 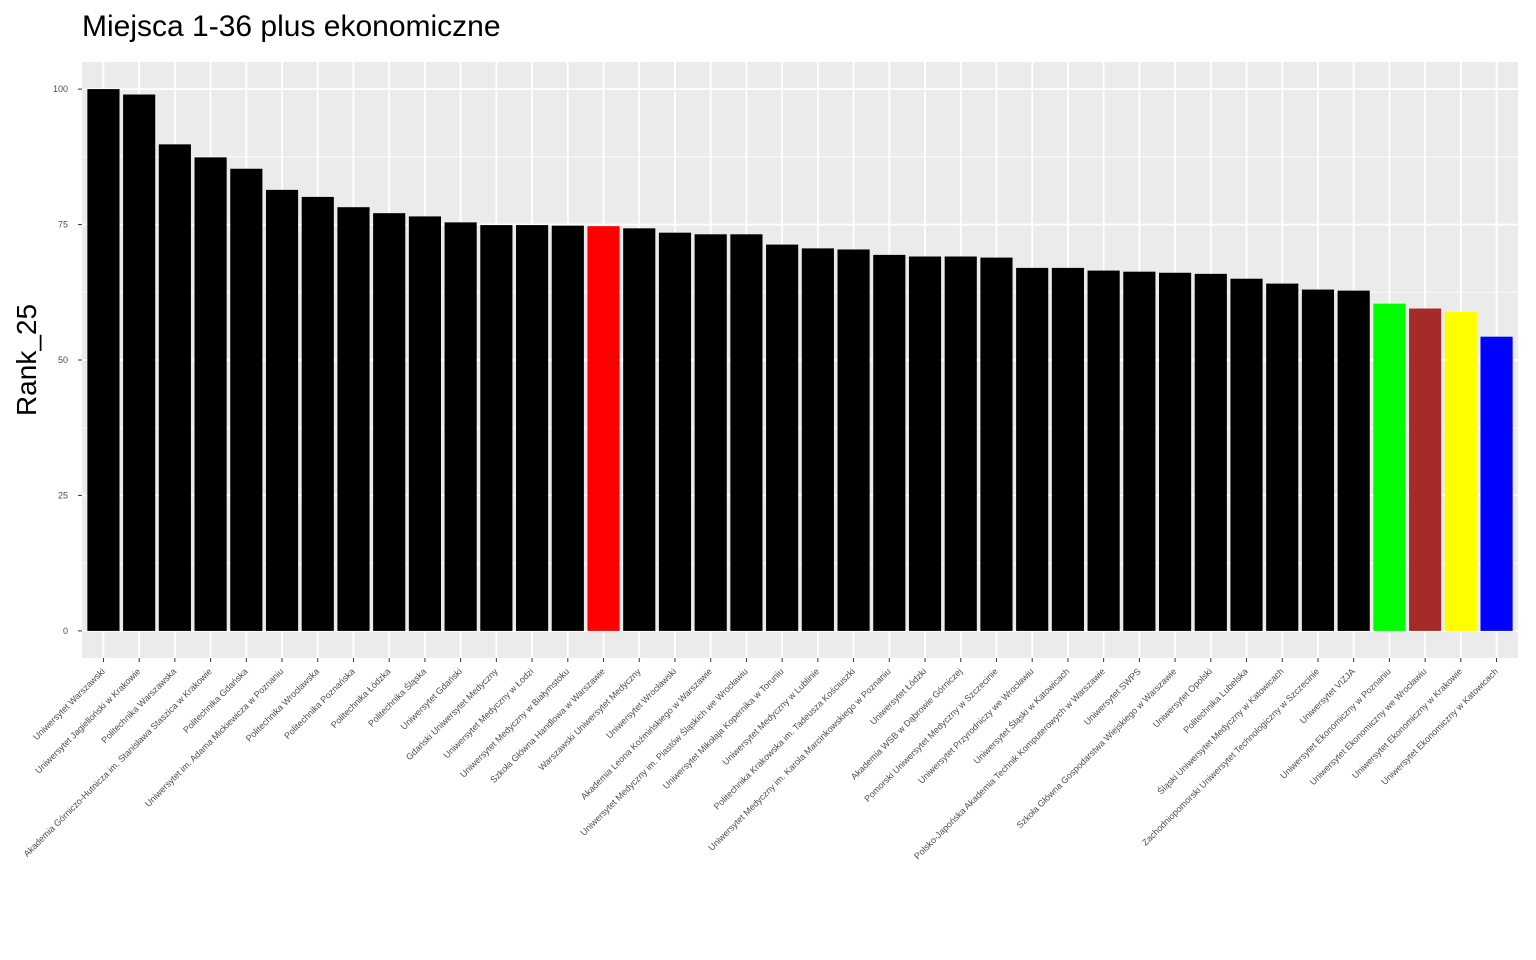 I want to click on y-tick-label: 75, so click(x=63, y=225).